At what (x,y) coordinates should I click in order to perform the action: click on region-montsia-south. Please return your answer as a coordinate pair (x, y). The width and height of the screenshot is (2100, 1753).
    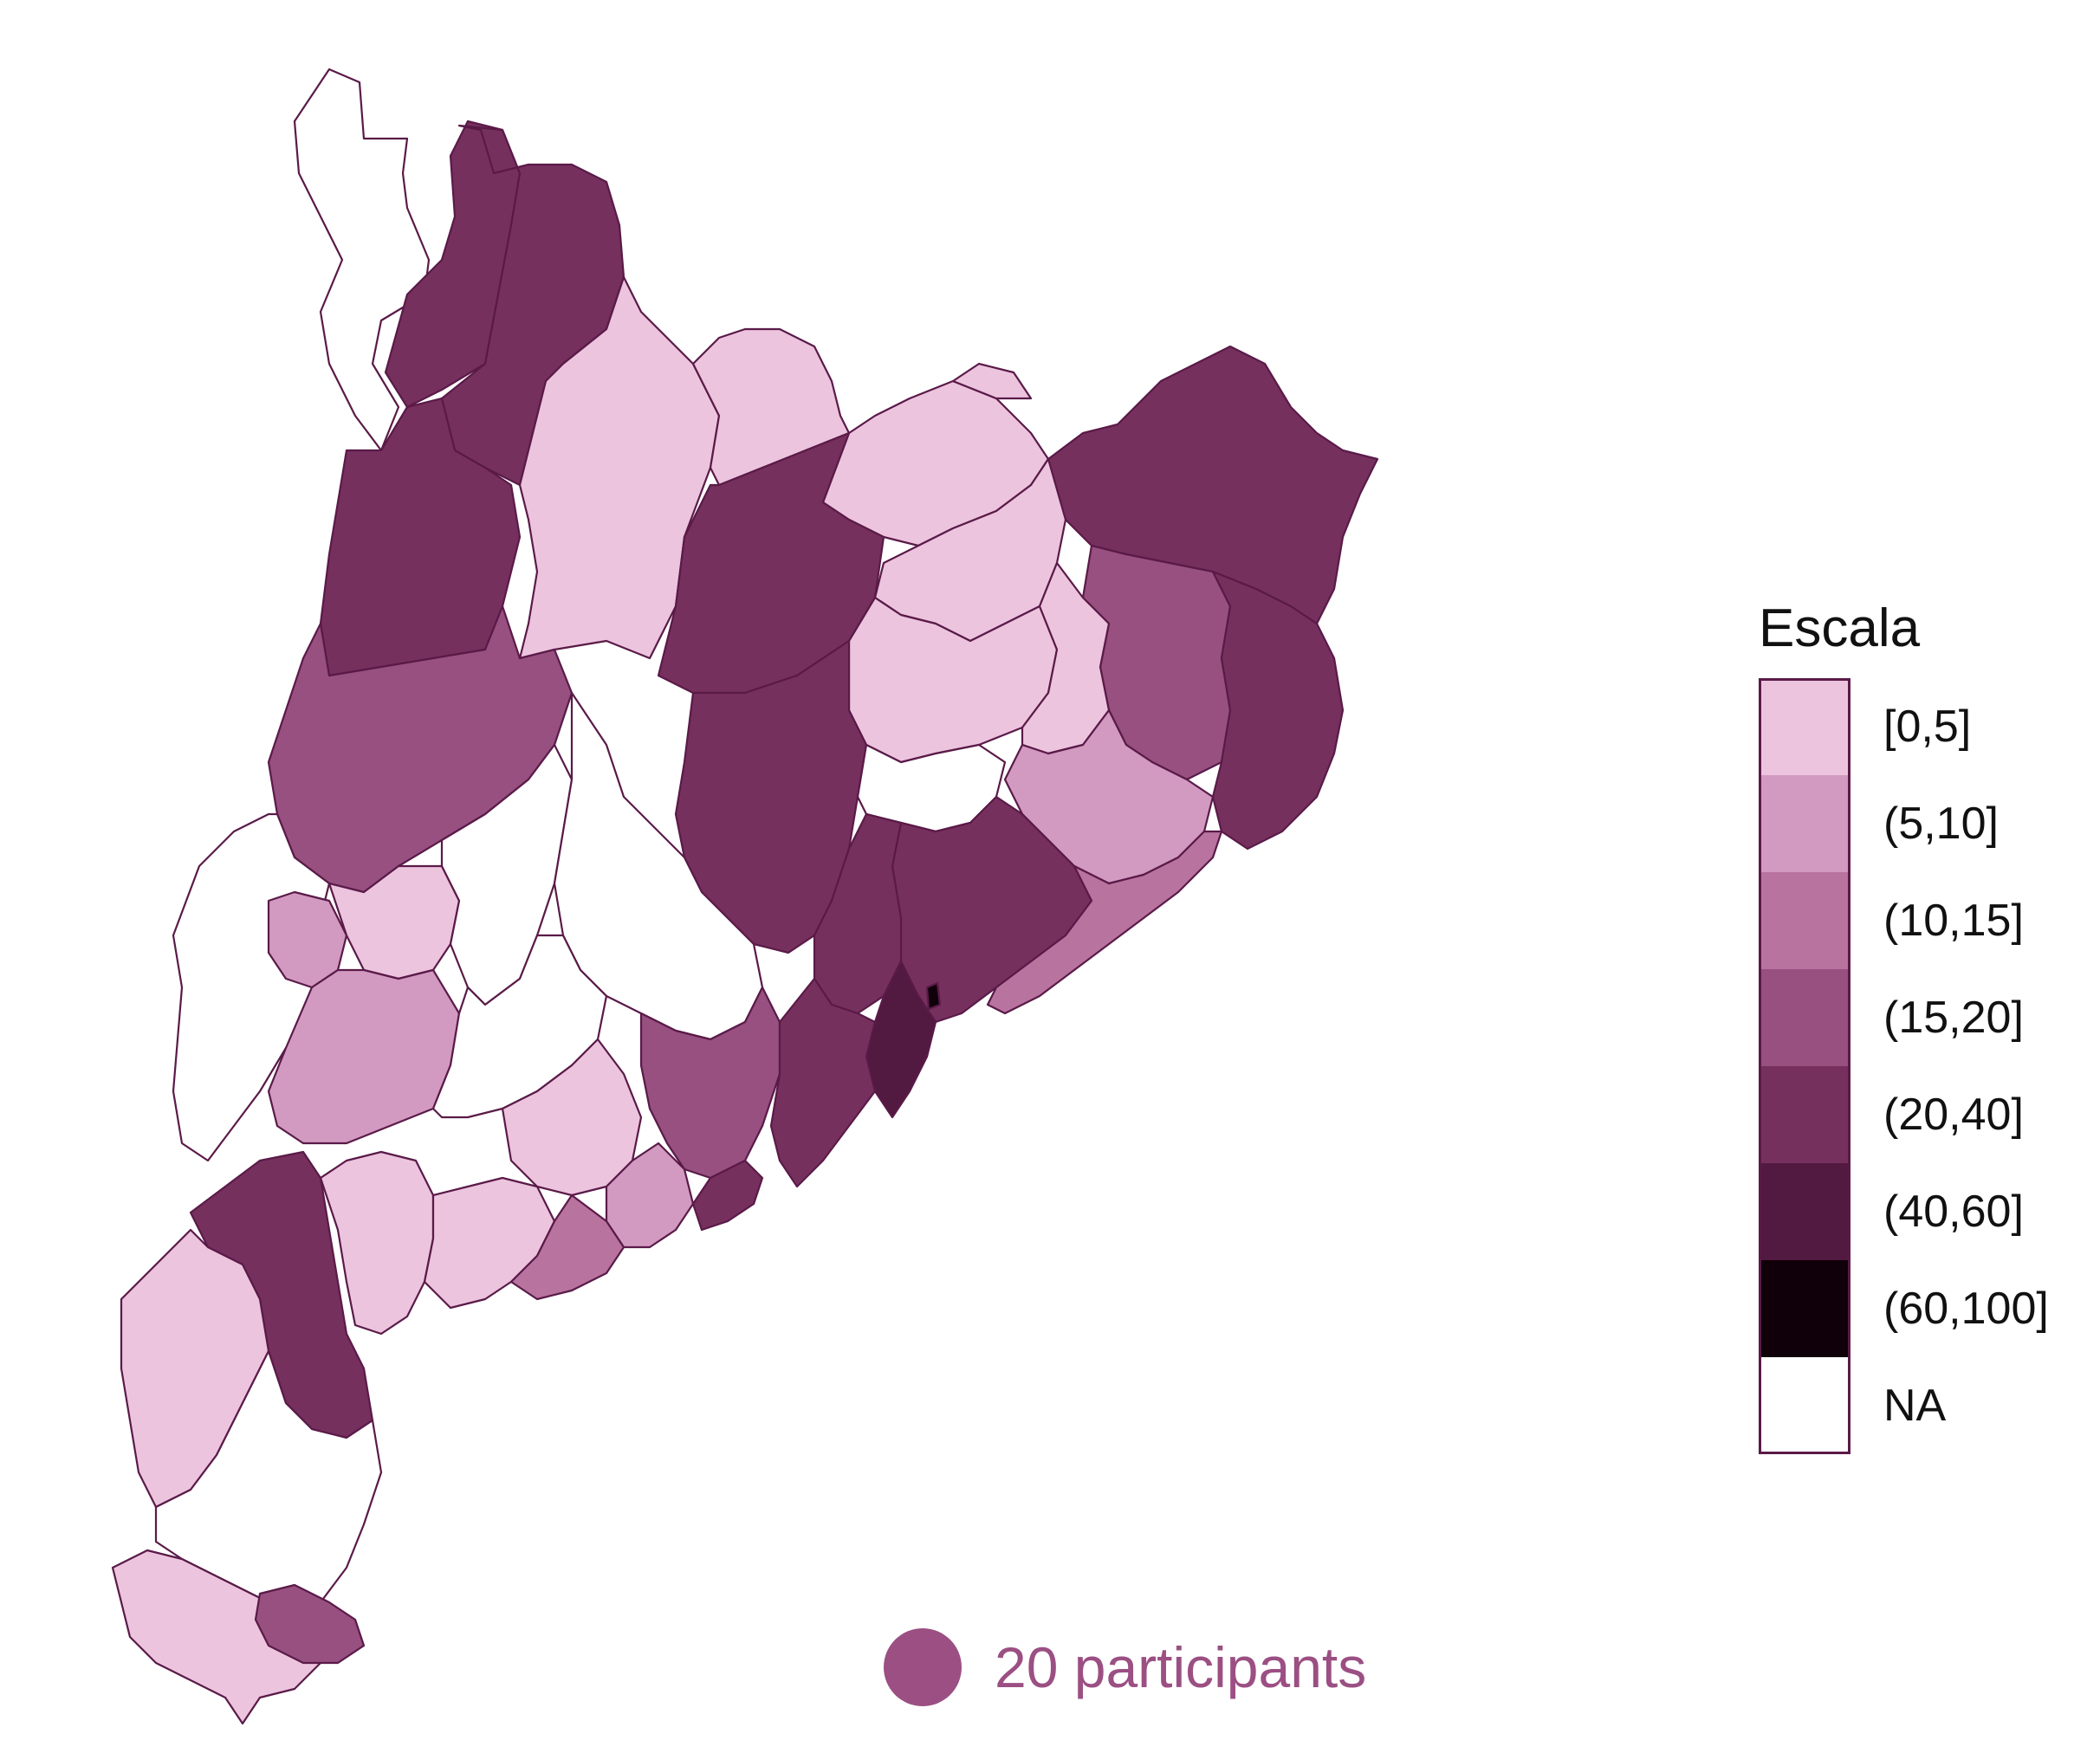
    Looking at the image, I should click on (310, 1624).